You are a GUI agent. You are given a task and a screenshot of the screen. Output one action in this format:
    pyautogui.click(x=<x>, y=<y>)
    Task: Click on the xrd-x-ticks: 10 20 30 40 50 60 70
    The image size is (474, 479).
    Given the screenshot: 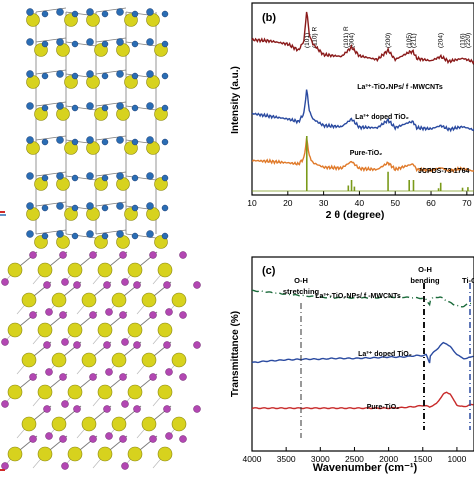 What is the action you would take?
    pyautogui.click(x=359, y=199)
    